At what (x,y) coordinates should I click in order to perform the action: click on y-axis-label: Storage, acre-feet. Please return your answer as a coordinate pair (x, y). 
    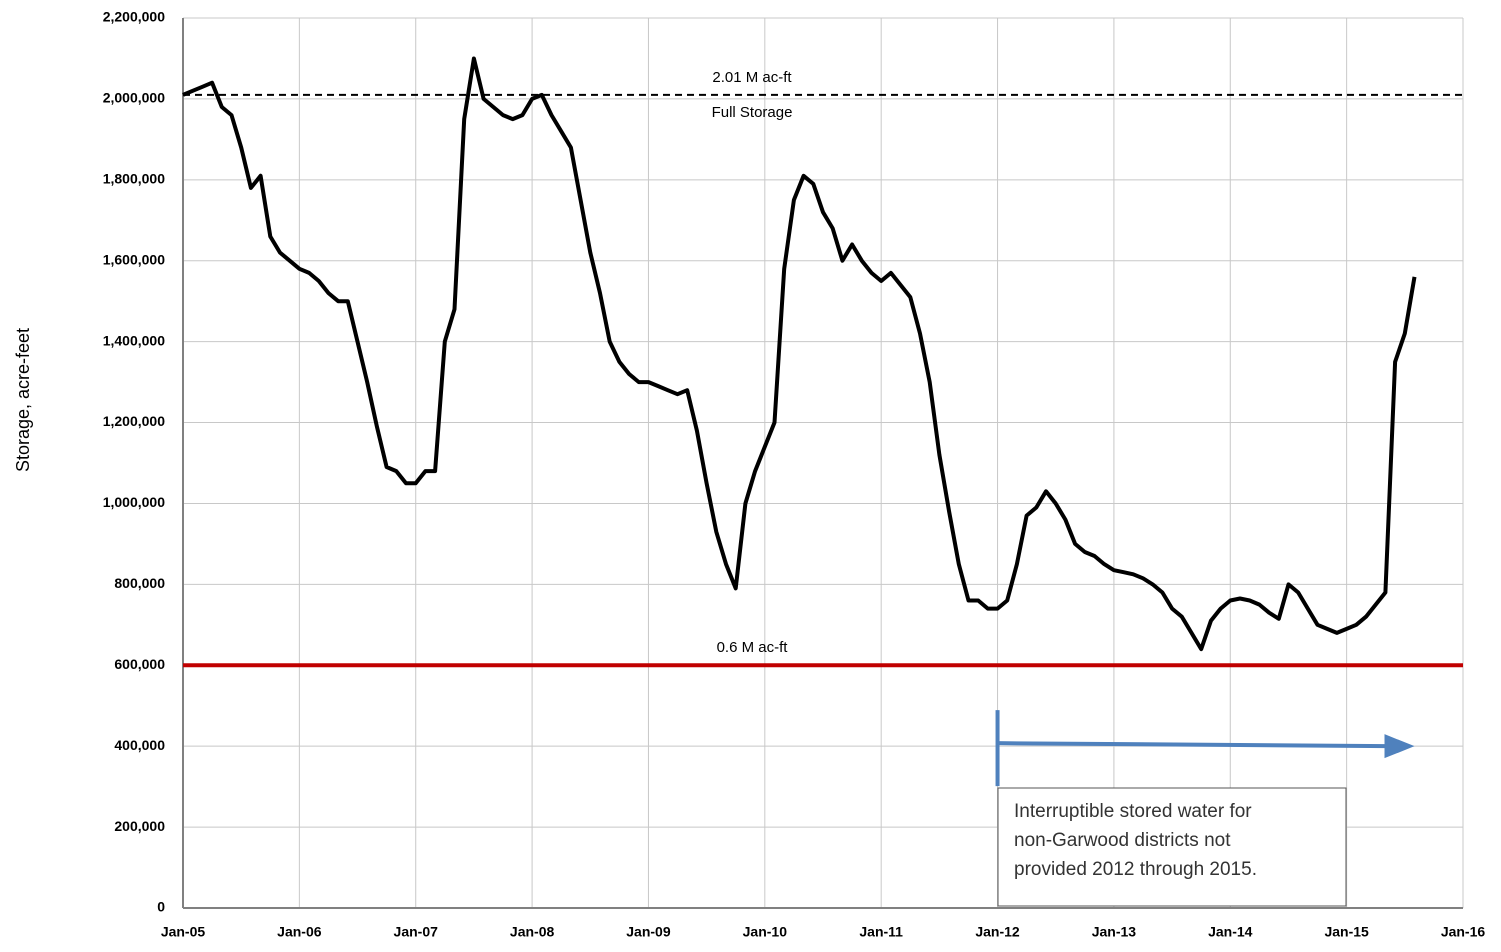
    Looking at the image, I should click on (23, 400).